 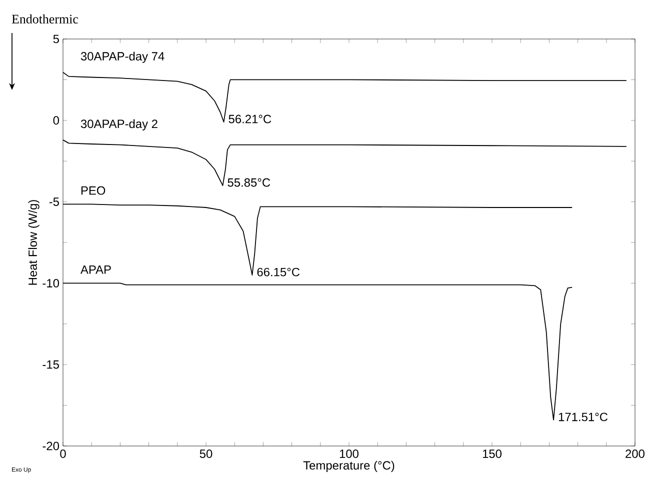 I want to click on series-label: PEO, so click(x=93, y=190).